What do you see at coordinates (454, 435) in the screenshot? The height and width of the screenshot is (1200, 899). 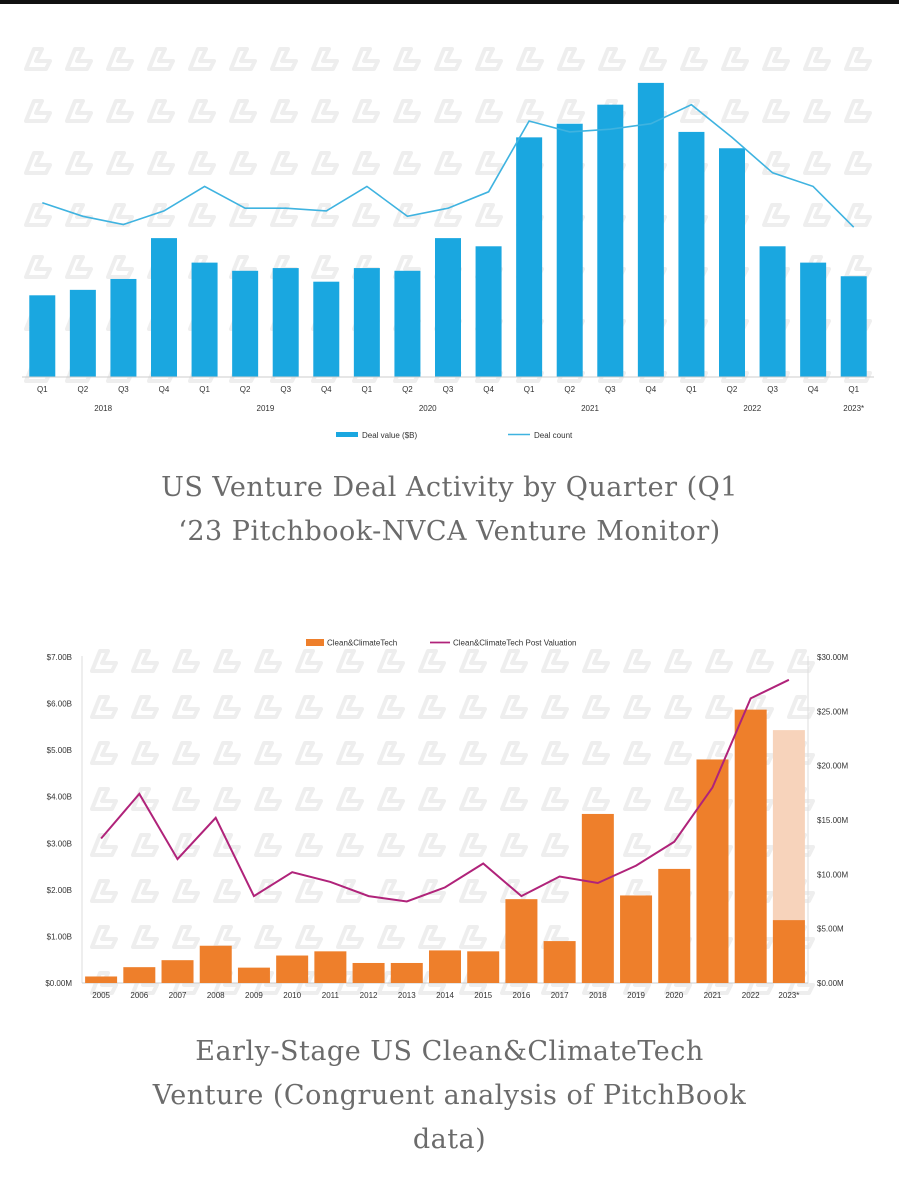 I see `chart1-legend: Deal value ($B) Deal count` at bounding box center [454, 435].